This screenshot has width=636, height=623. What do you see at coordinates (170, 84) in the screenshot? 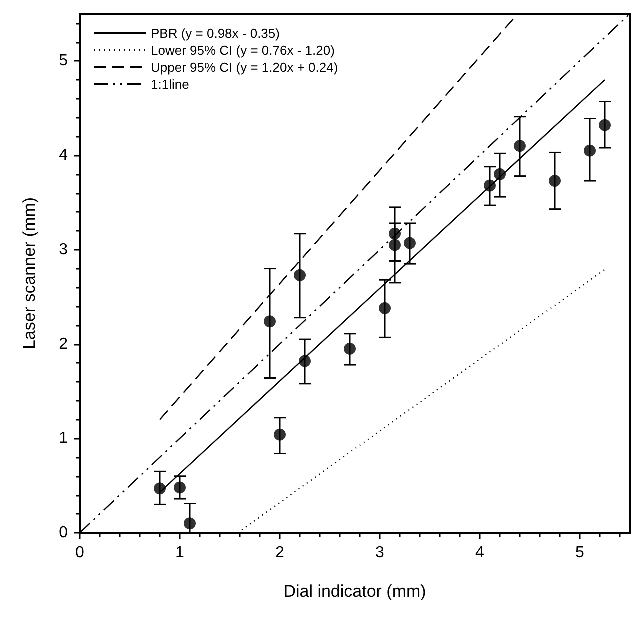
I see `legend-label: 1:1line` at bounding box center [170, 84].